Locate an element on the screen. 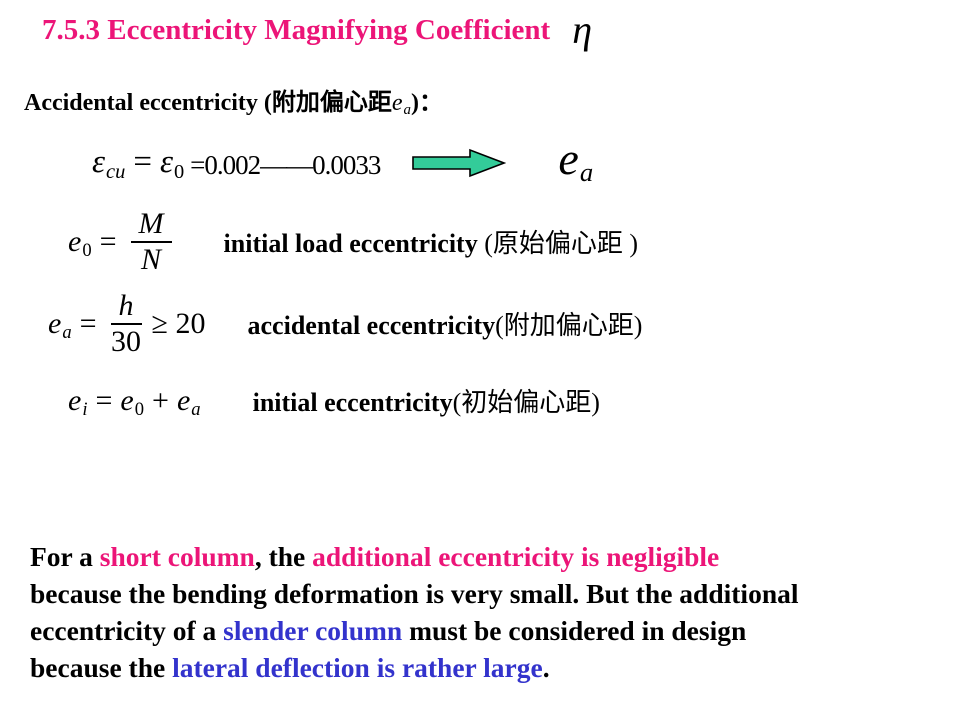  subhead-variable-subscript: a is located at coordinates (407, 110).